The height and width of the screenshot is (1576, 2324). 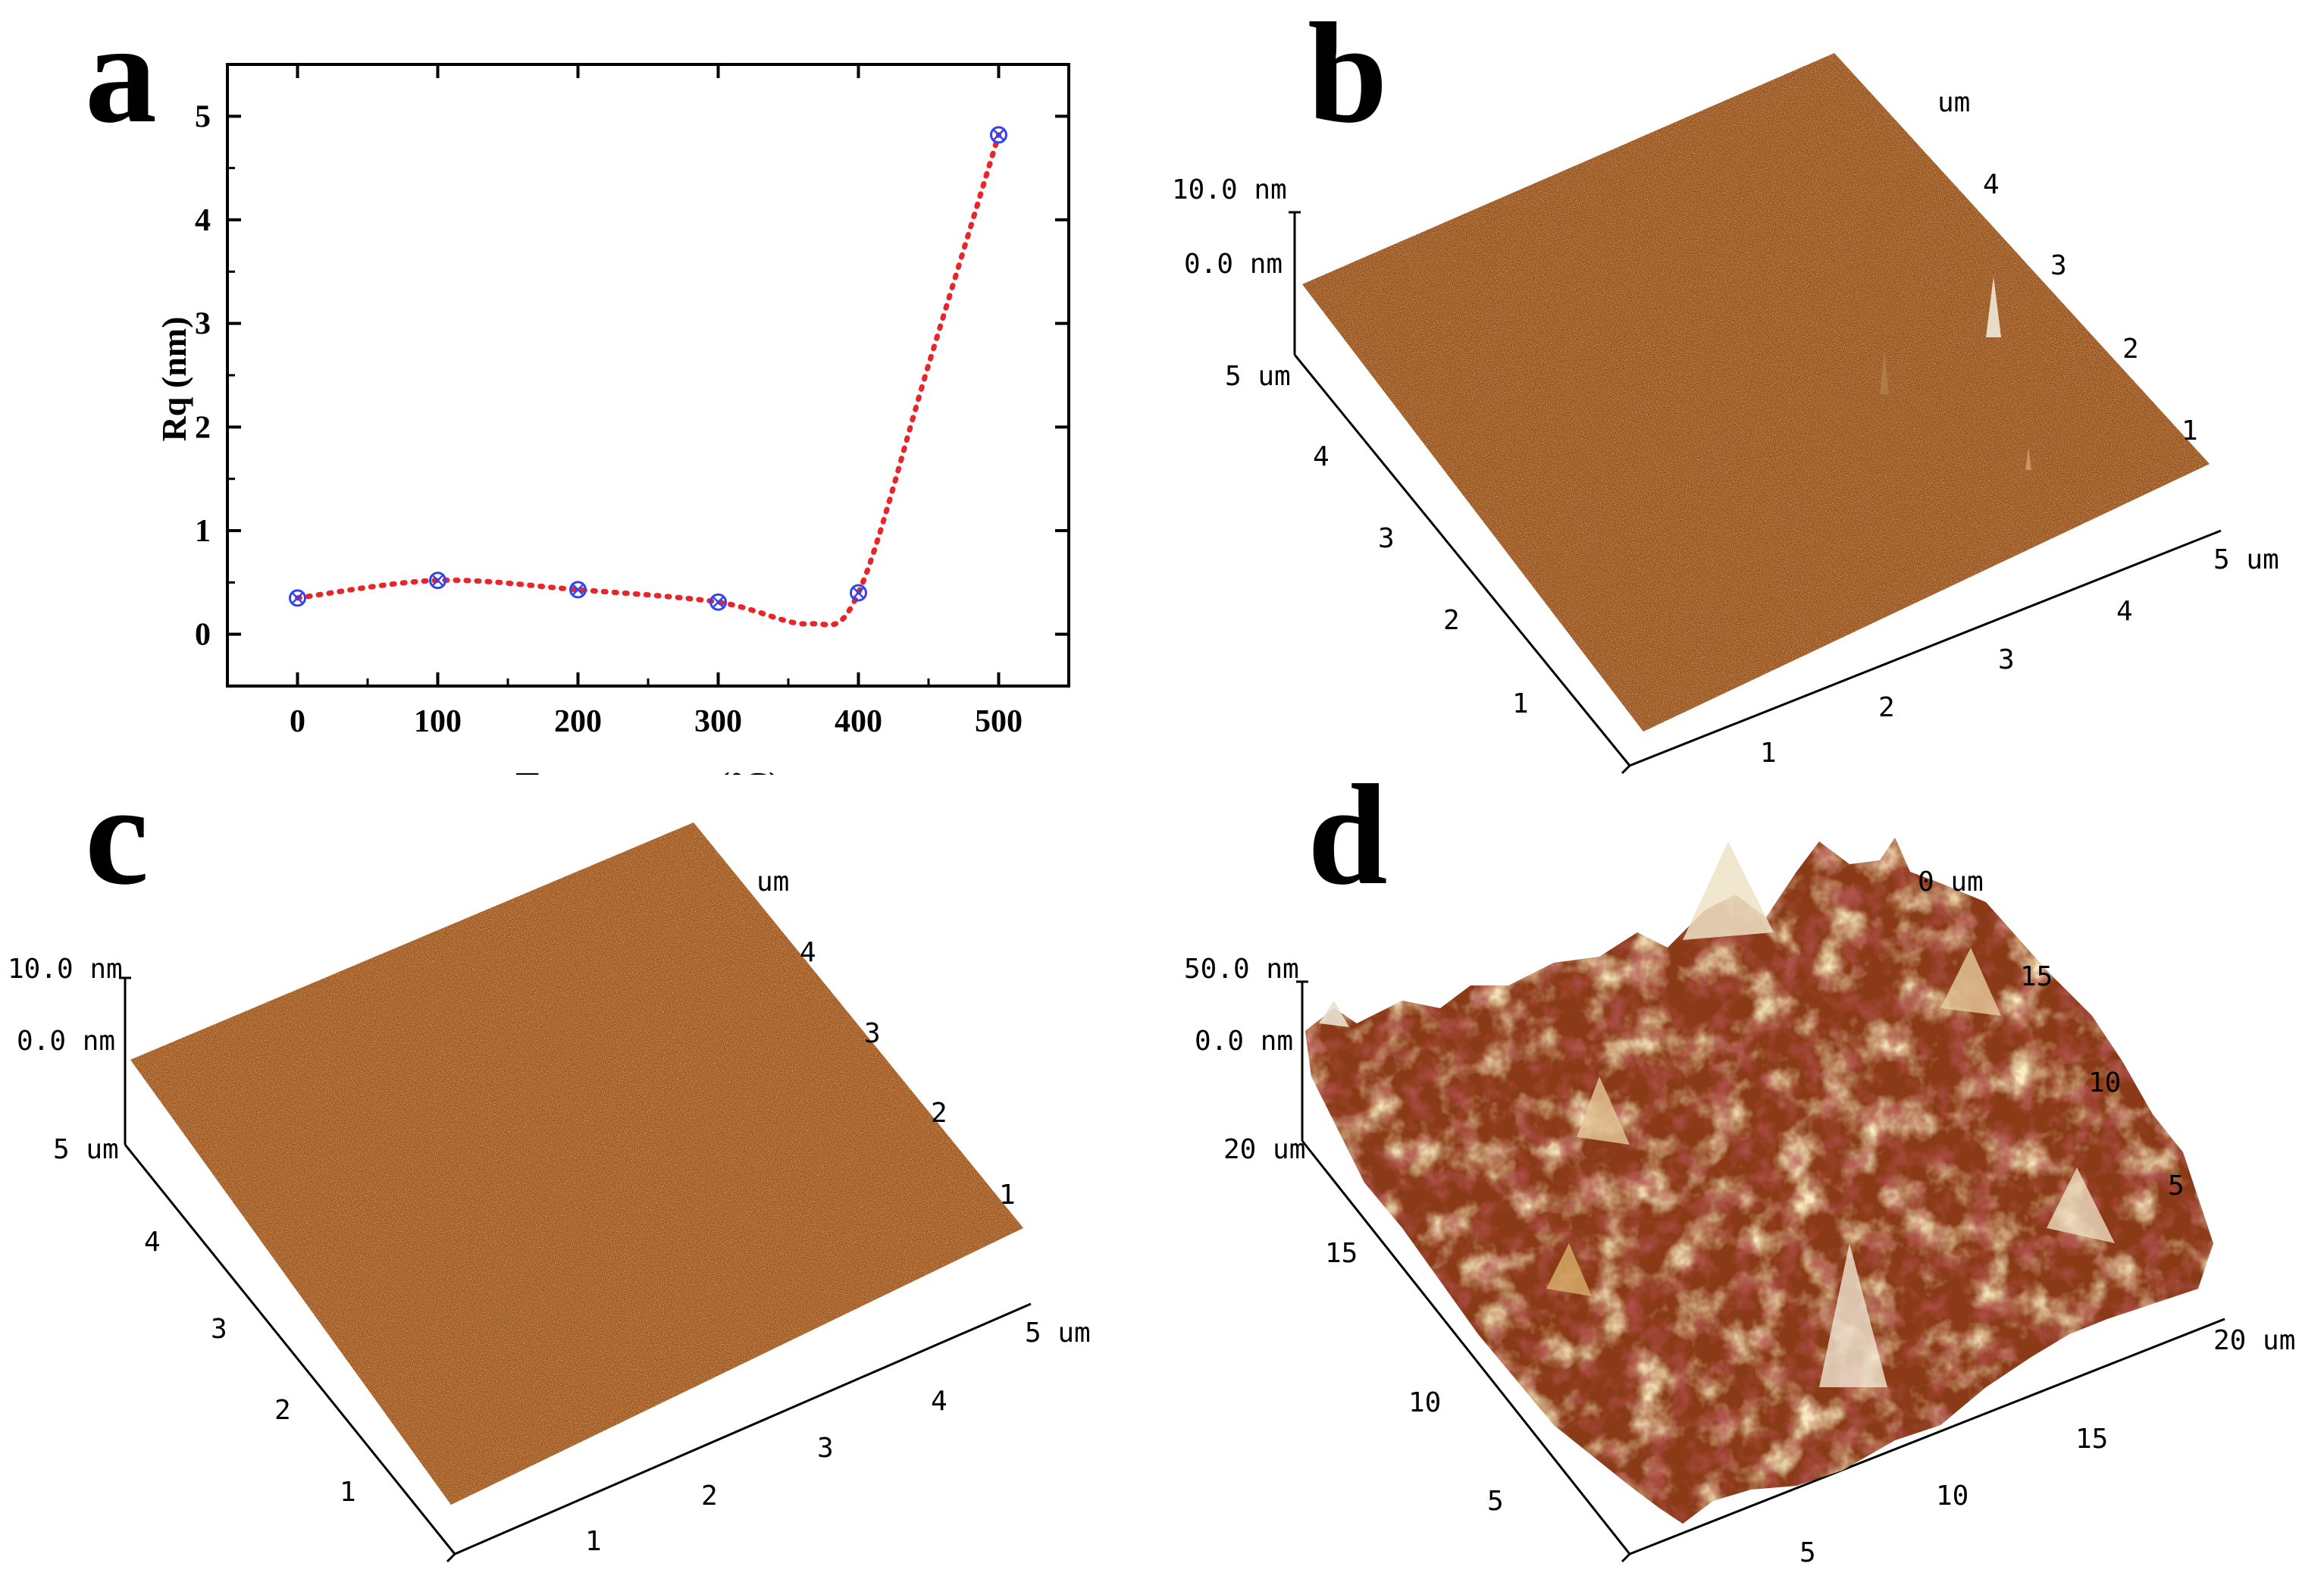 I want to click on afm-spikes, so click(x=1955, y=373).